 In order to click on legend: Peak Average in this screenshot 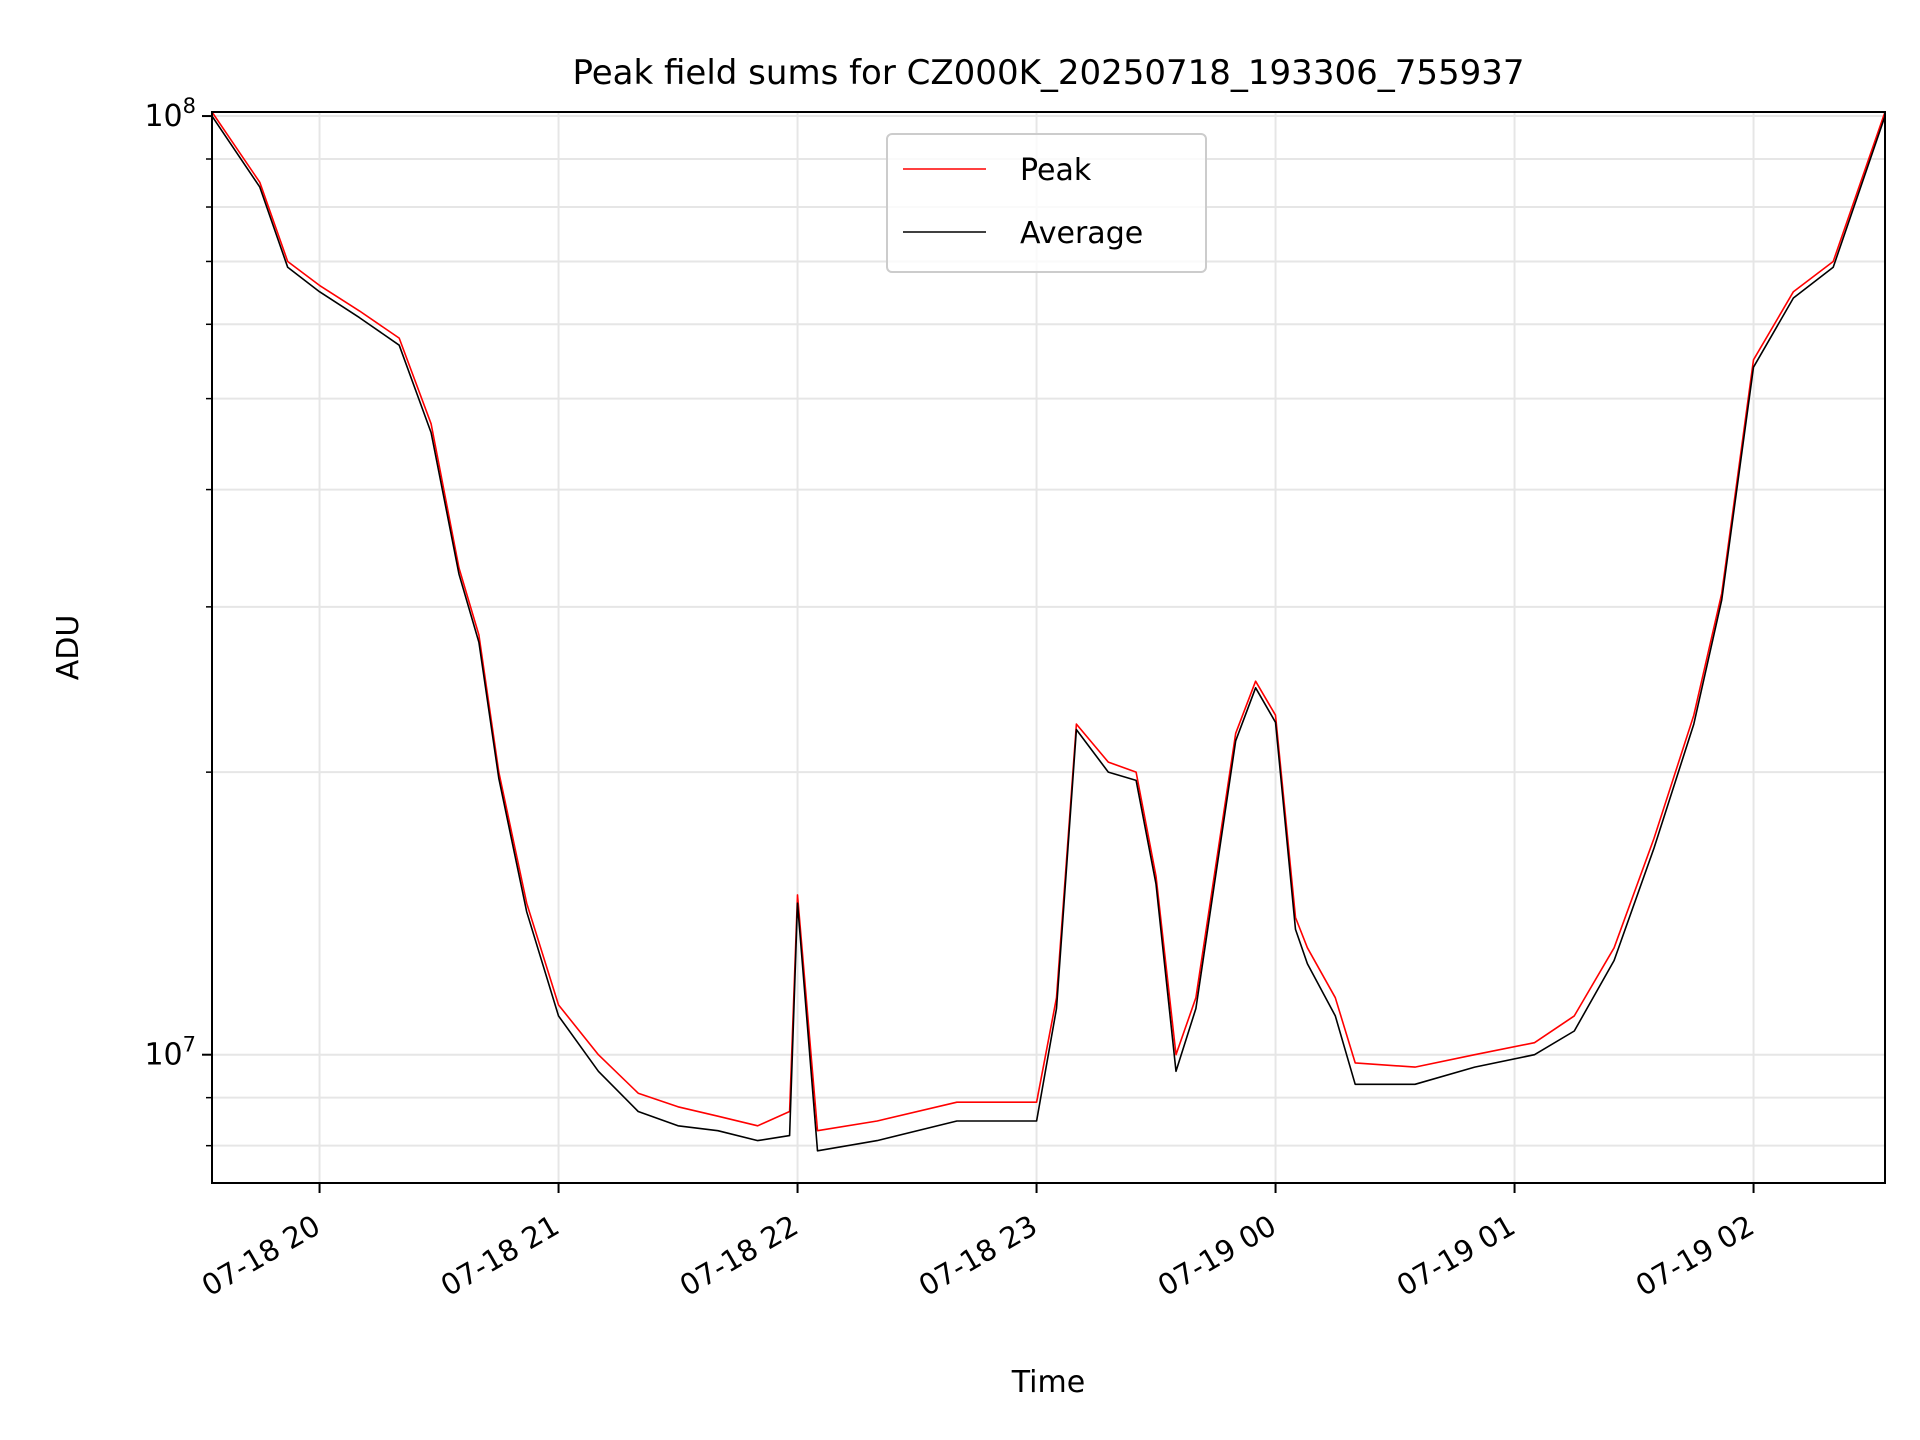, I will do `click(1046, 203)`.